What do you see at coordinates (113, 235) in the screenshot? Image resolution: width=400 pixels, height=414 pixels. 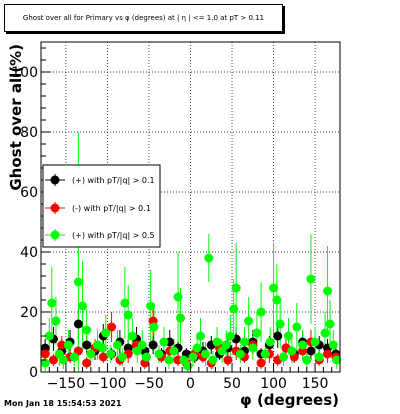 I see `legend-label: (+) with pT/|q| > 0.5` at bounding box center [113, 235].